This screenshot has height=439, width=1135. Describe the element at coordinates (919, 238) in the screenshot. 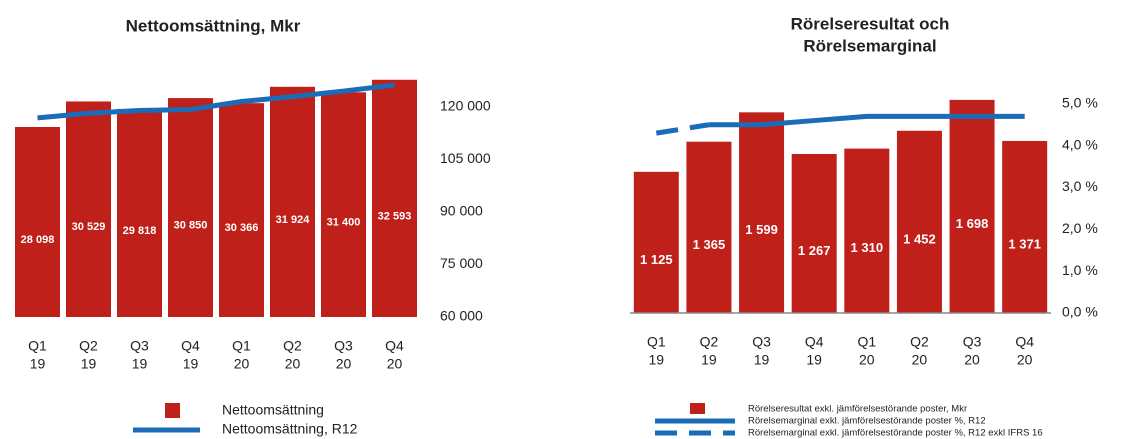

I see `bar-value-label: 1 452` at that location.